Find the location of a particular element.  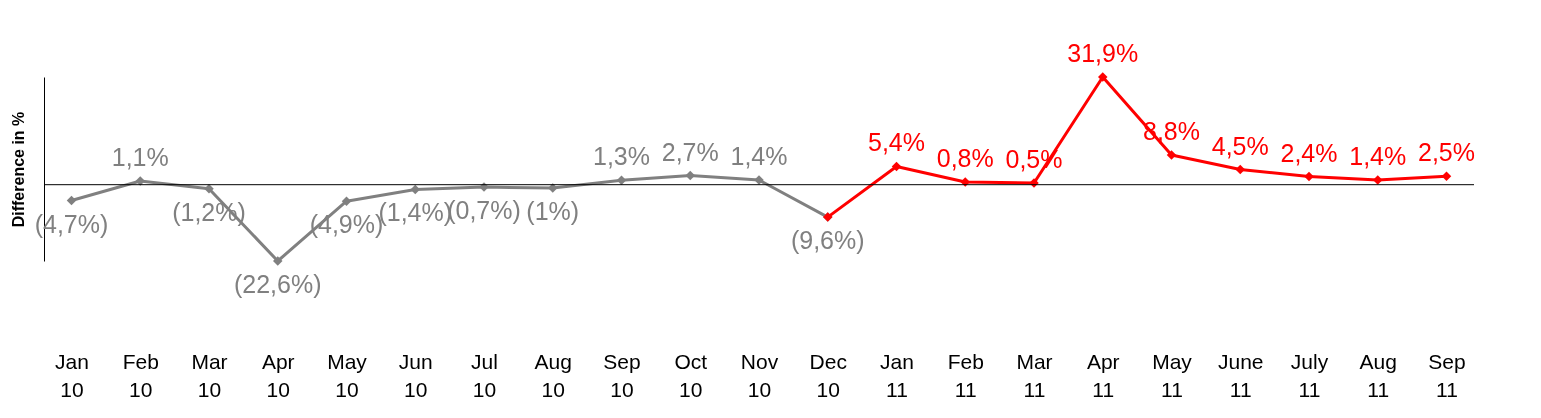

x-tick-label: Feb 10 is located at coordinates (140, 375).